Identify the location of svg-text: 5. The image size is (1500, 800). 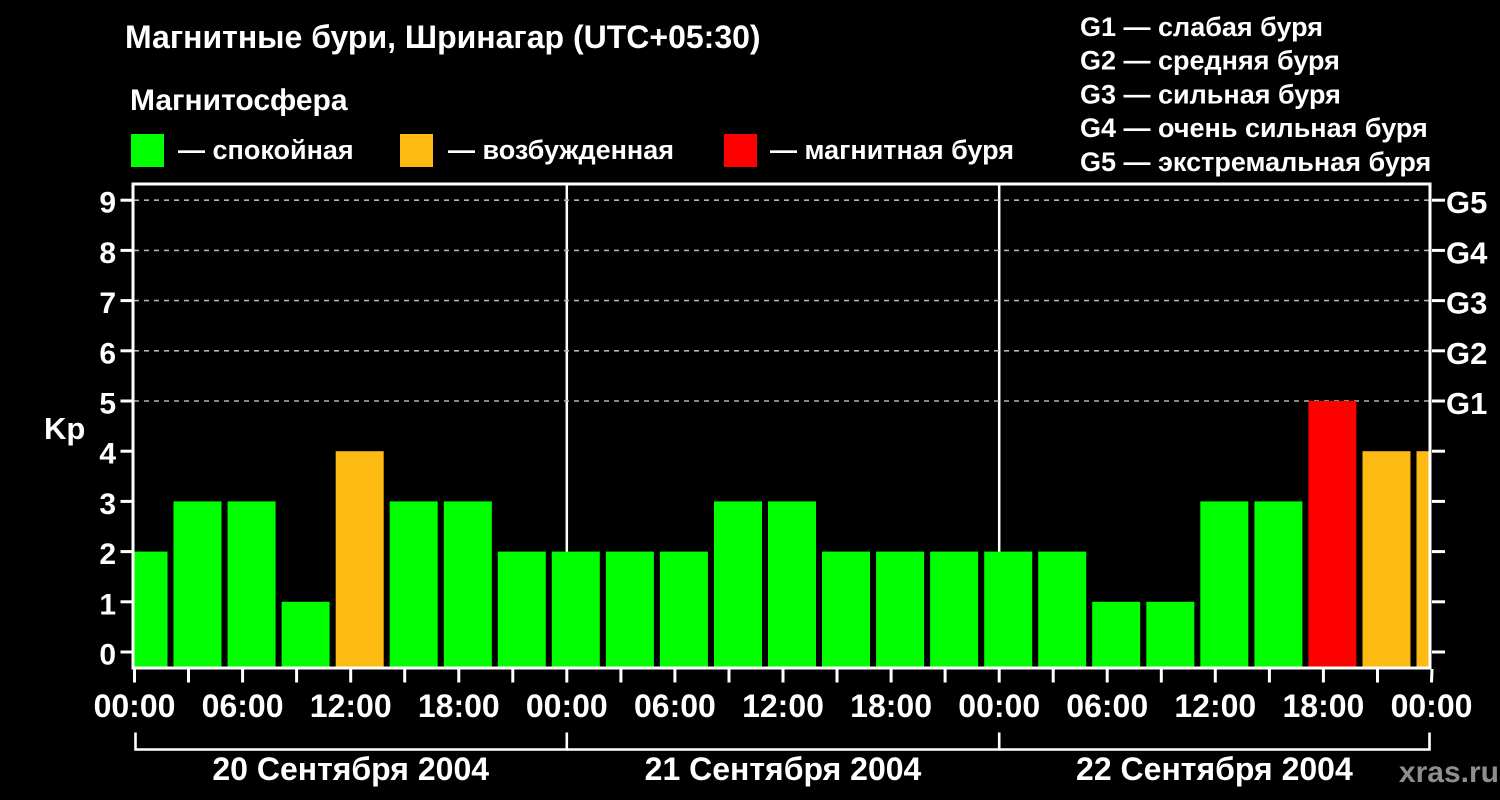
(107, 404).